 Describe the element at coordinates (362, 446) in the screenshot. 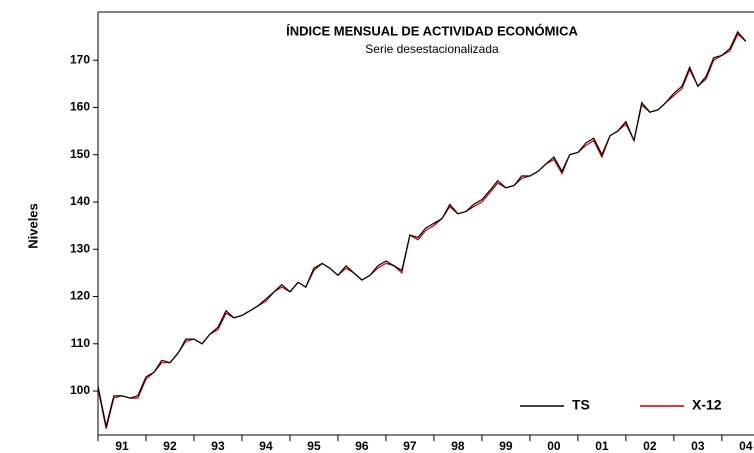

I see `x-tick-label: 96` at that location.